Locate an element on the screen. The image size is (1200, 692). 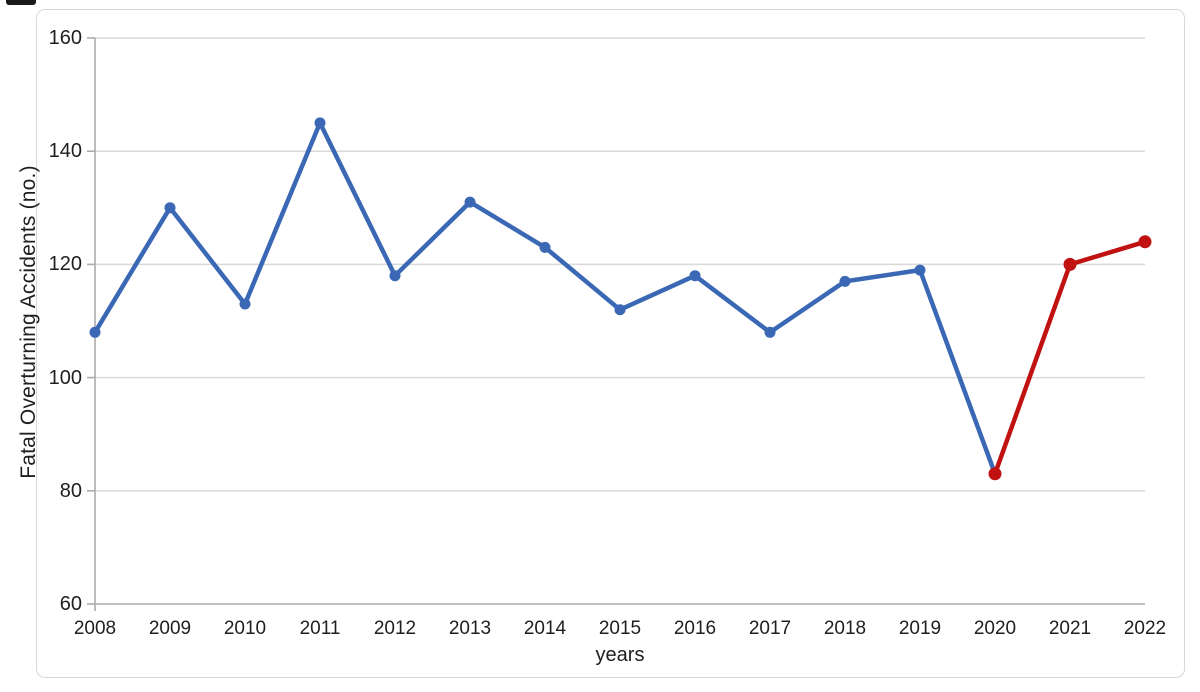
data-point-2011 is located at coordinates (320, 123).